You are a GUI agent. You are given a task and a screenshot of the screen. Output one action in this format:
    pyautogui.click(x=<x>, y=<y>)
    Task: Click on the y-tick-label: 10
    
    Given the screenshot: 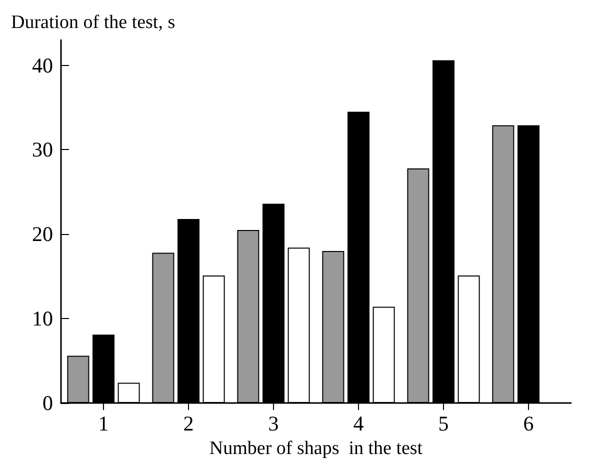 What is the action you would take?
    pyautogui.click(x=42, y=318)
    